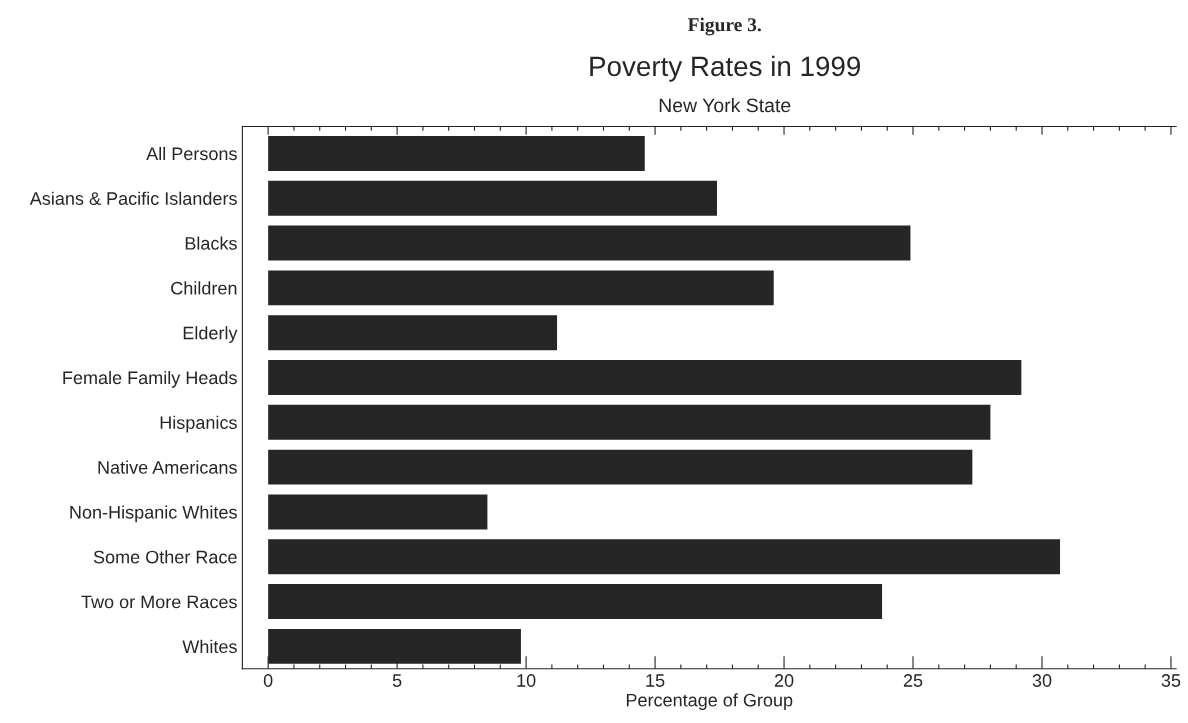 The width and height of the screenshot is (1188, 723). I want to click on x-tick-label: 35, so click(1171, 680).